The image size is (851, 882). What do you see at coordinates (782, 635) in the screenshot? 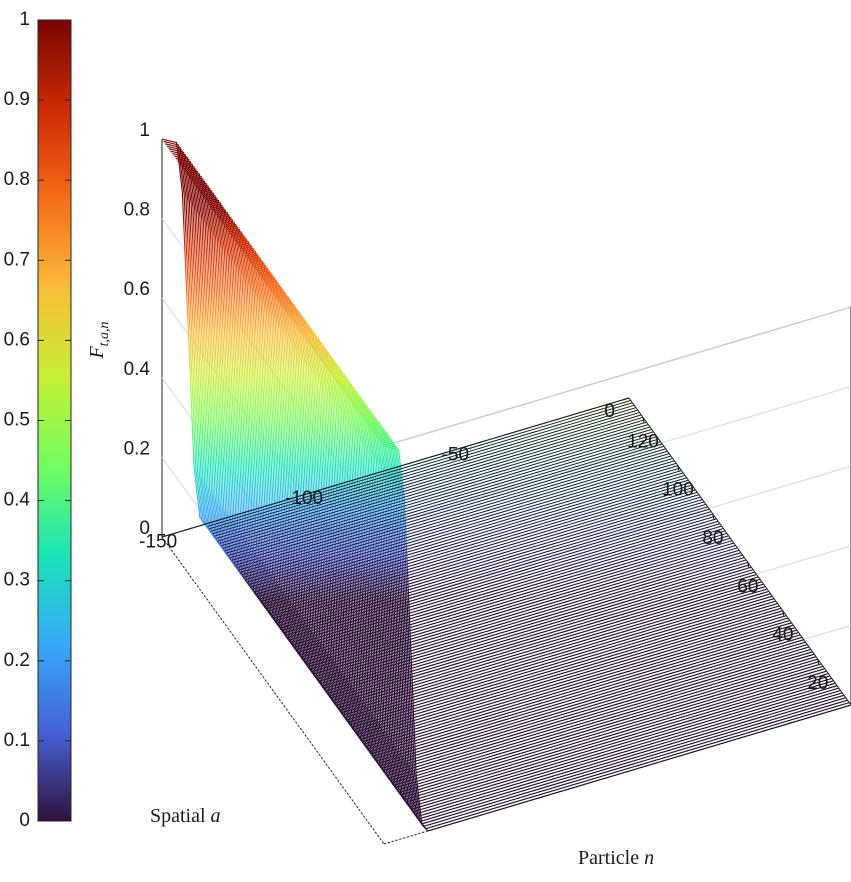
I see `y-tick-label: 40` at bounding box center [782, 635].